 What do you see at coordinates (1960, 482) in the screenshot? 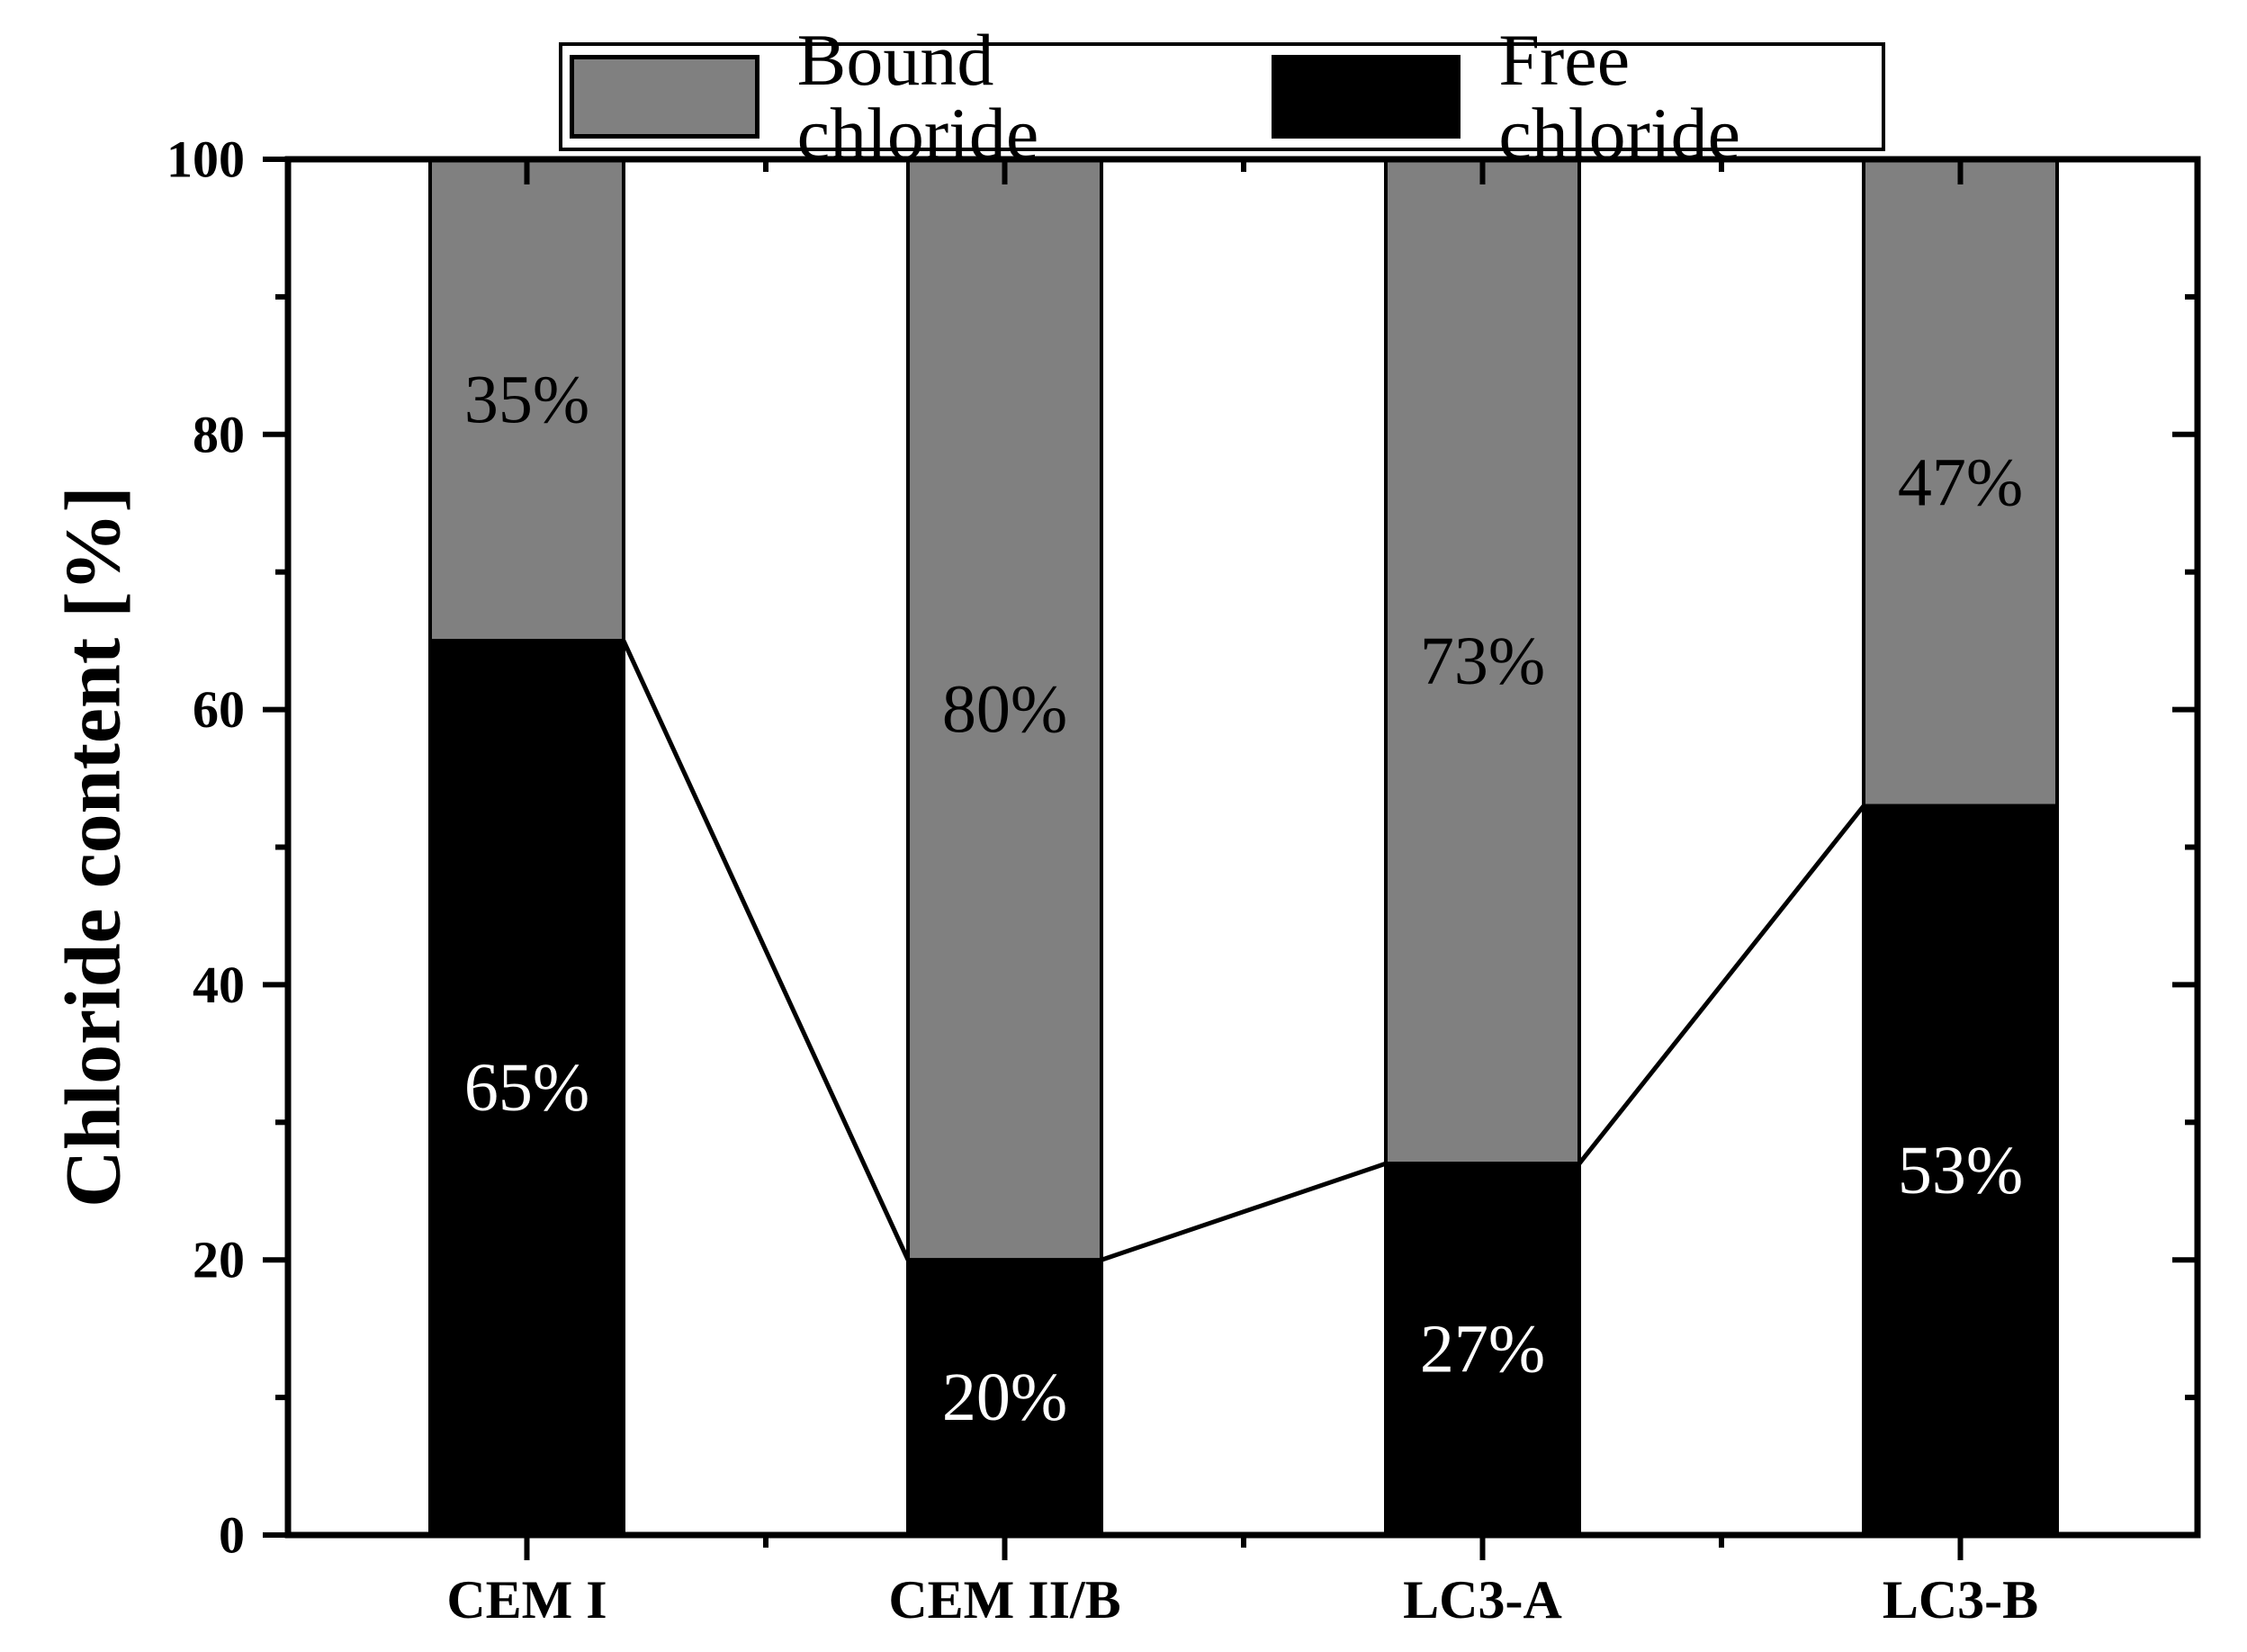
I see `bar-label-bound-3: 47%` at bounding box center [1960, 482].